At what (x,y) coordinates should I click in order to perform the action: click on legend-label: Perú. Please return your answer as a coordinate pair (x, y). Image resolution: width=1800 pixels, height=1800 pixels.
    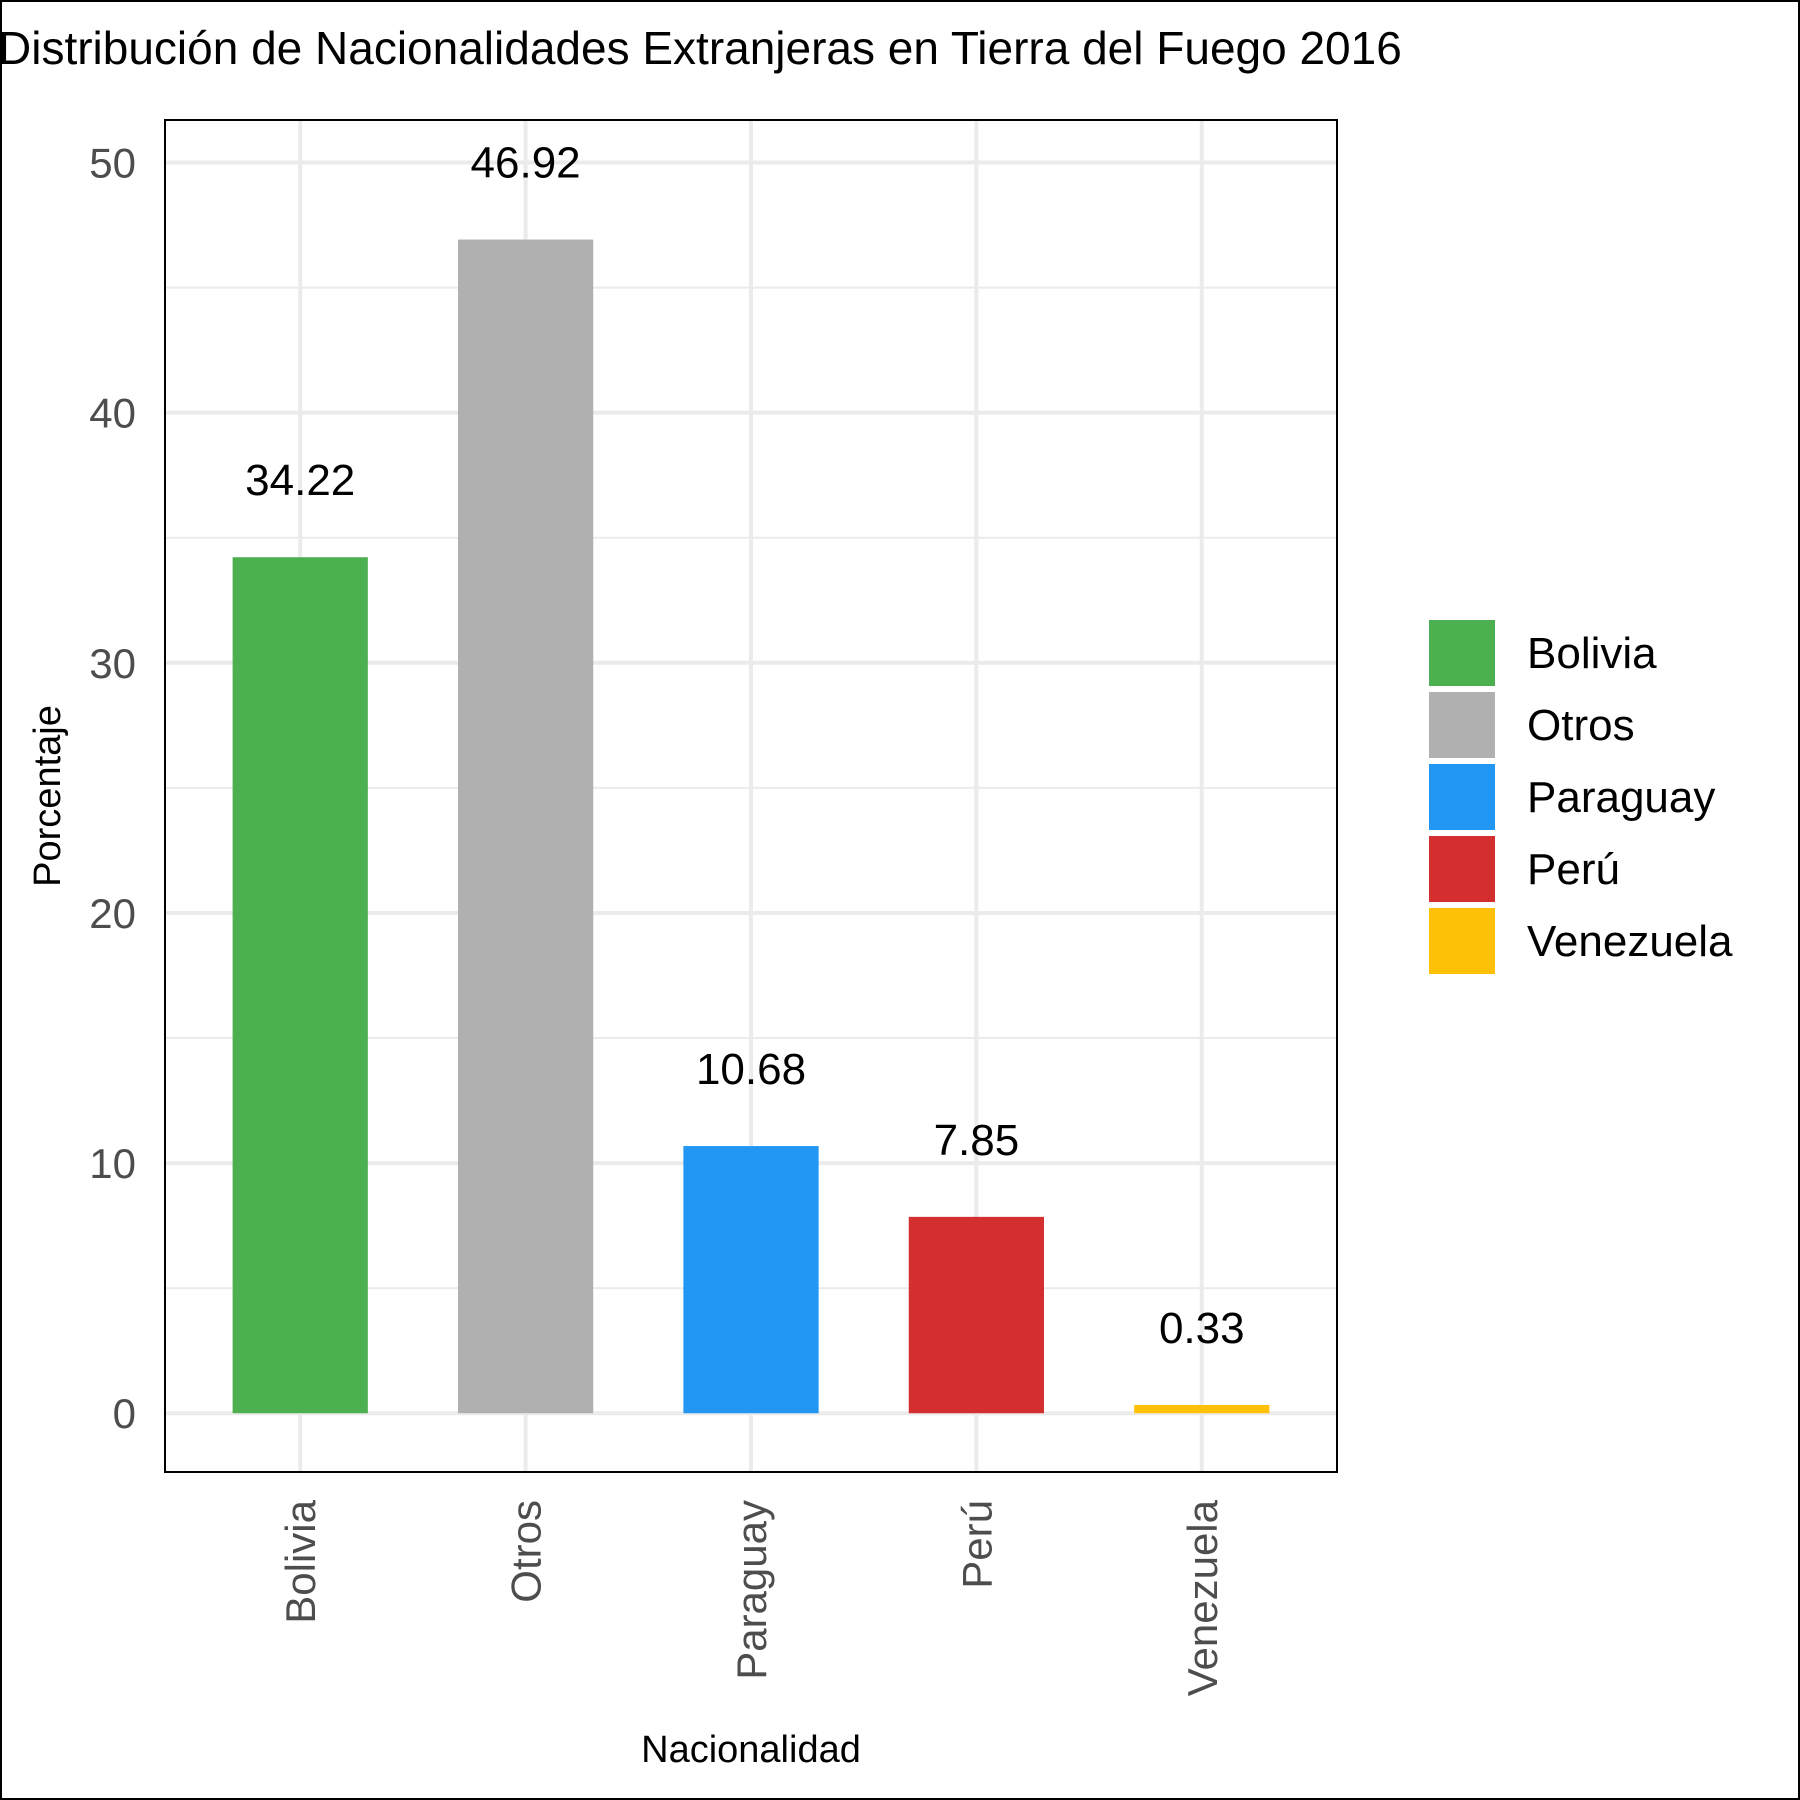
    Looking at the image, I should click on (1573, 869).